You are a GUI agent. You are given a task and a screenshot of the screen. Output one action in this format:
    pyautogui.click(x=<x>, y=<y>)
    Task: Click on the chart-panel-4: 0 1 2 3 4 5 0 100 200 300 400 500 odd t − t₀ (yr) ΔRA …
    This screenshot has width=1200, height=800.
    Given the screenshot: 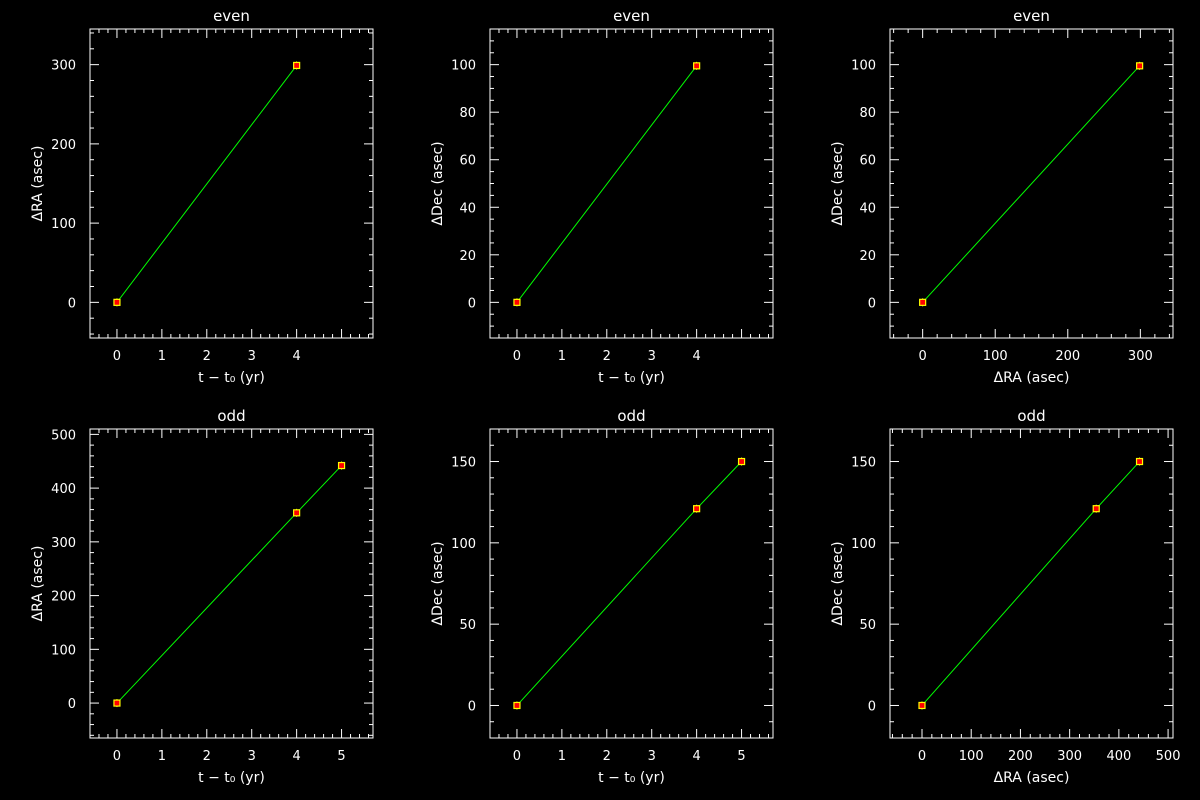 What is the action you would take?
    pyautogui.click(x=202, y=596)
    